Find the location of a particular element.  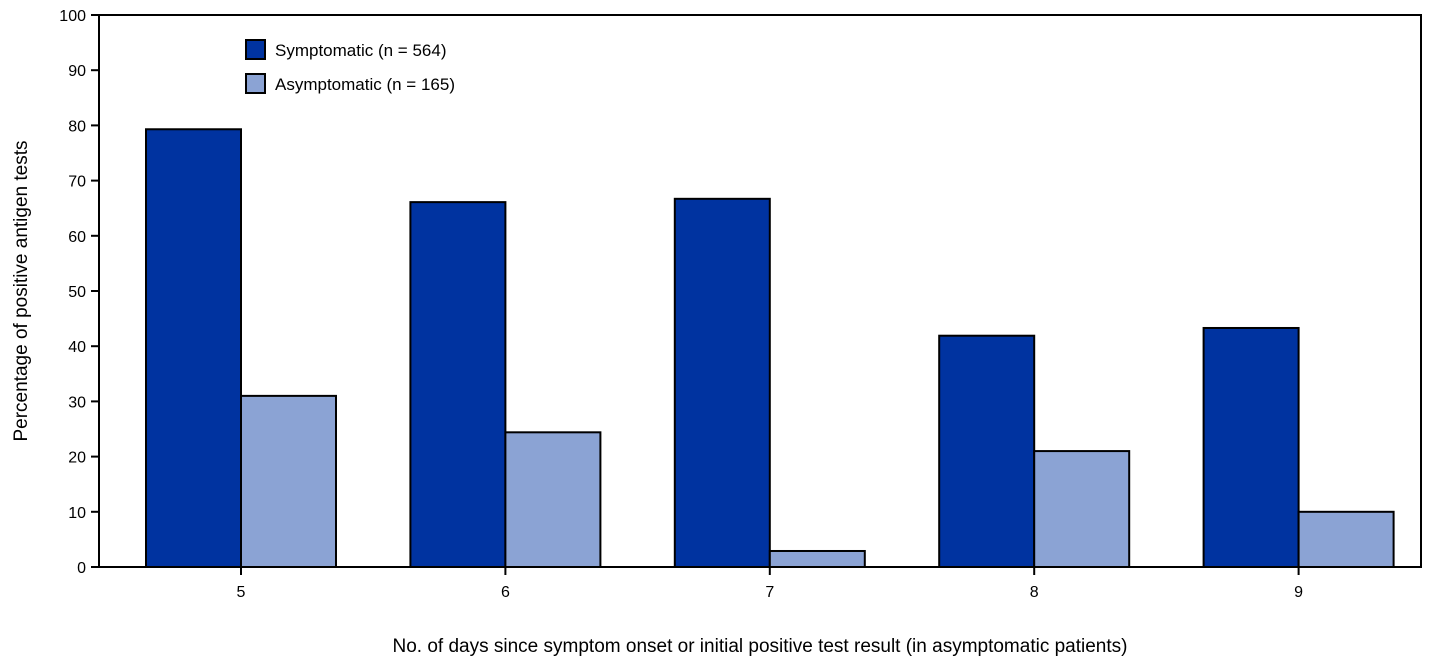

x-axis: 5 6 7 8 9 is located at coordinates (770, 584).